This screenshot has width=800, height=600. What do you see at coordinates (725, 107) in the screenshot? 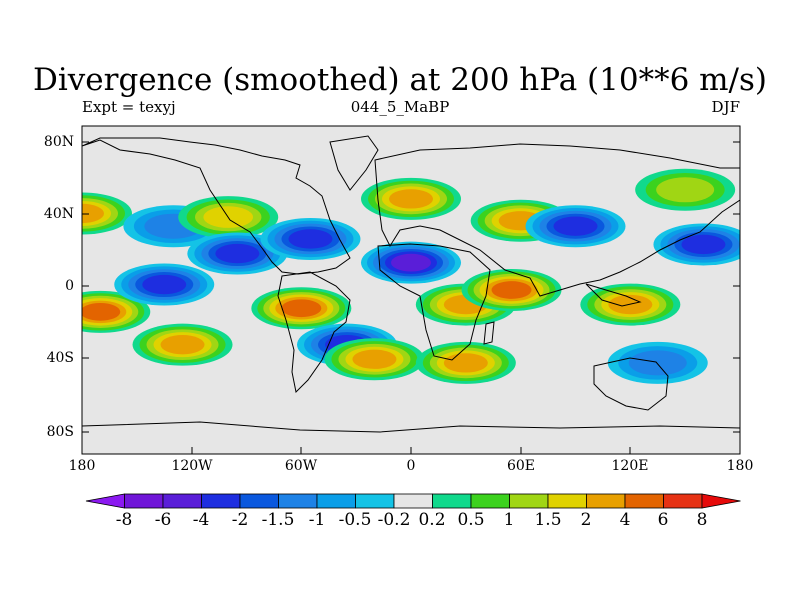
I see `season-label: DJF` at bounding box center [725, 107].